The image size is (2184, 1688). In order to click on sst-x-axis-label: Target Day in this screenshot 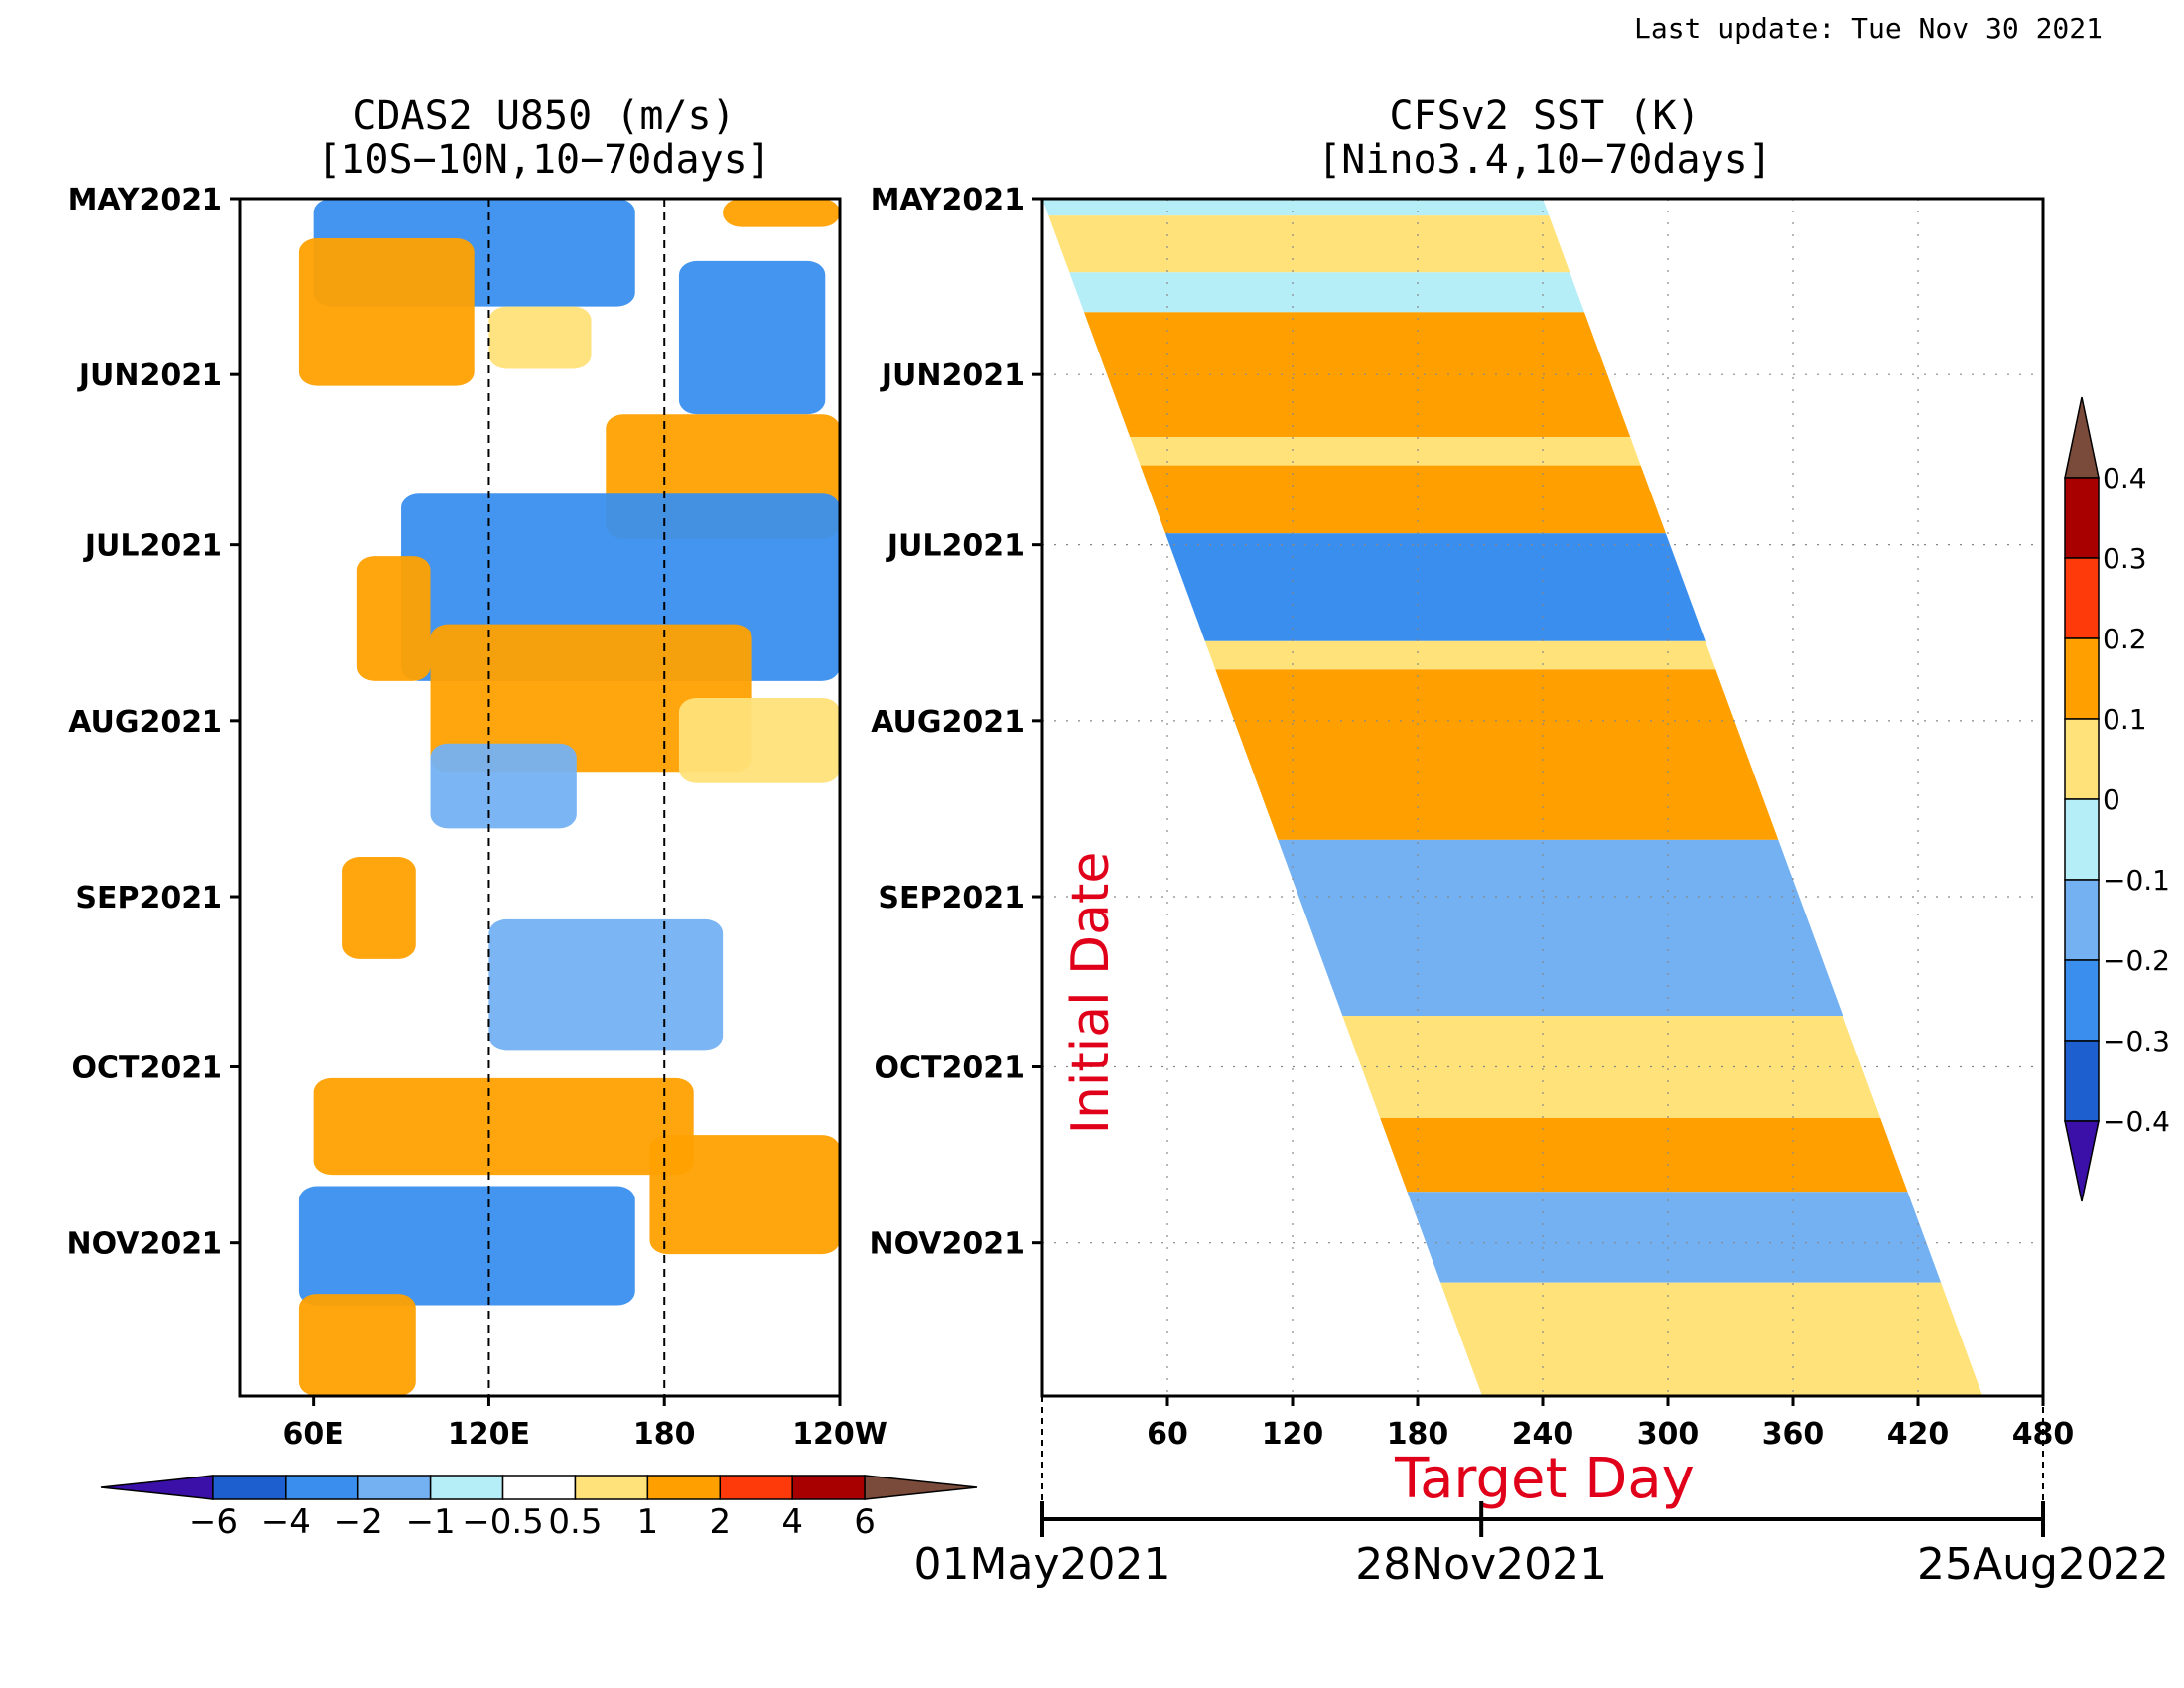, I will do `click(1544, 1479)`.